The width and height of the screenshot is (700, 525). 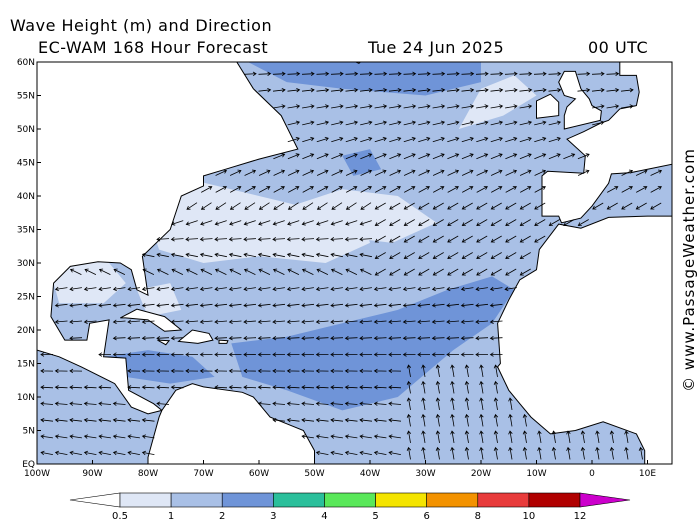 I want to click on colorbar-label: 2, so click(x=222, y=516).